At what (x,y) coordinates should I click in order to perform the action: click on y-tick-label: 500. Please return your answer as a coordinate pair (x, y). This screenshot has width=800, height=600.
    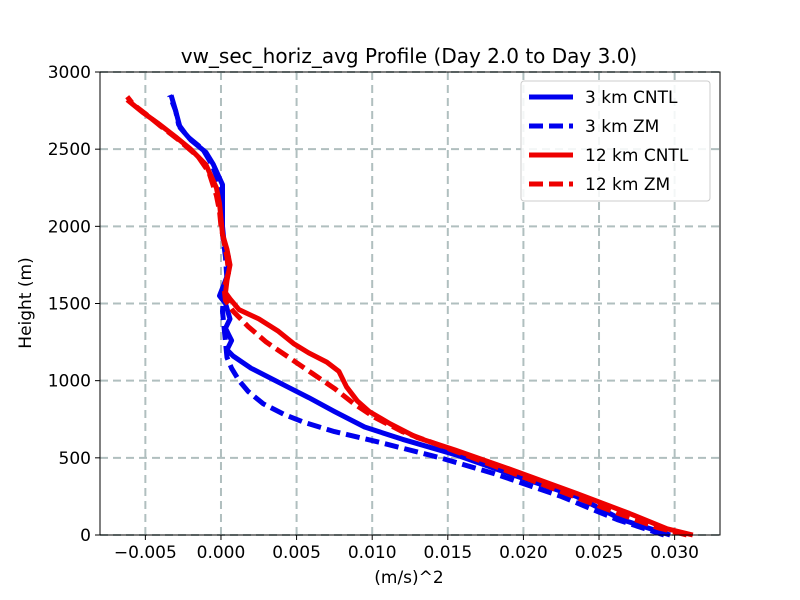
    Looking at the image, I should click on (75, 459).